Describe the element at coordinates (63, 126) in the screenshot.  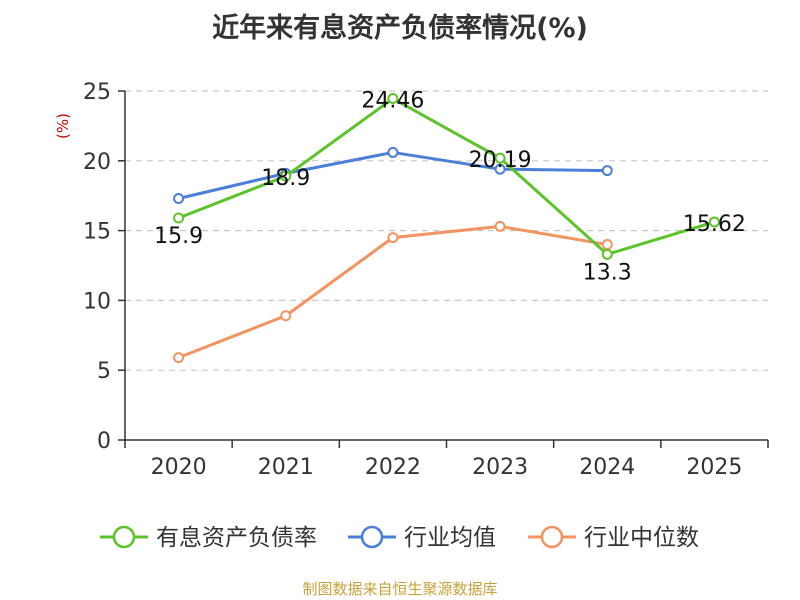
I see `y-axis-unit: (%)` at that location.